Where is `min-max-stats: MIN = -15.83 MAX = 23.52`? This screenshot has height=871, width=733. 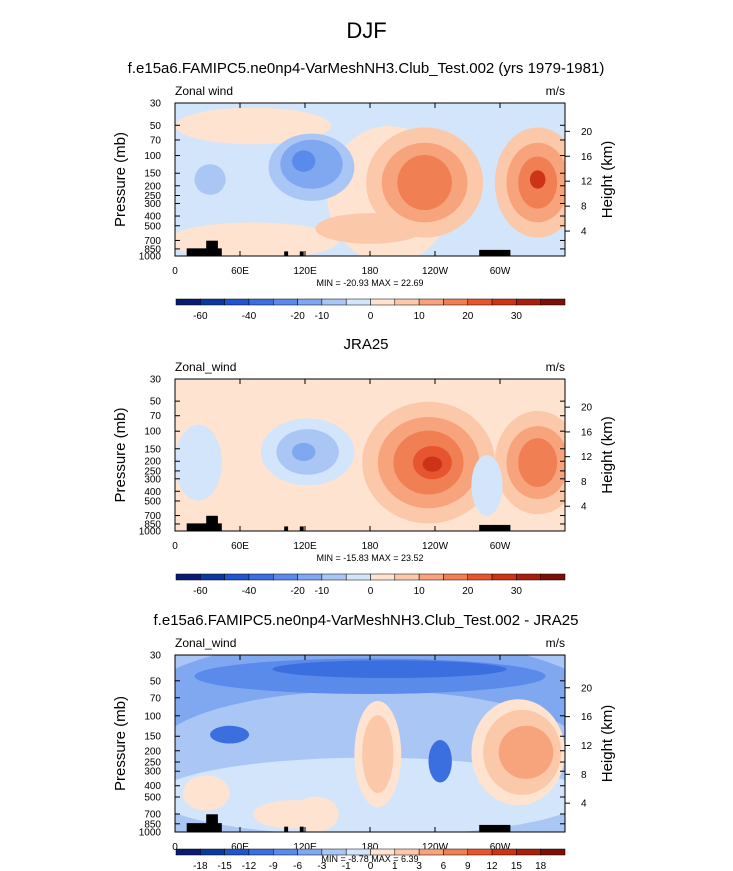
min-max-stats: MIN = -15.83 MAX = 23.52 is located at coordinates (369, 558).